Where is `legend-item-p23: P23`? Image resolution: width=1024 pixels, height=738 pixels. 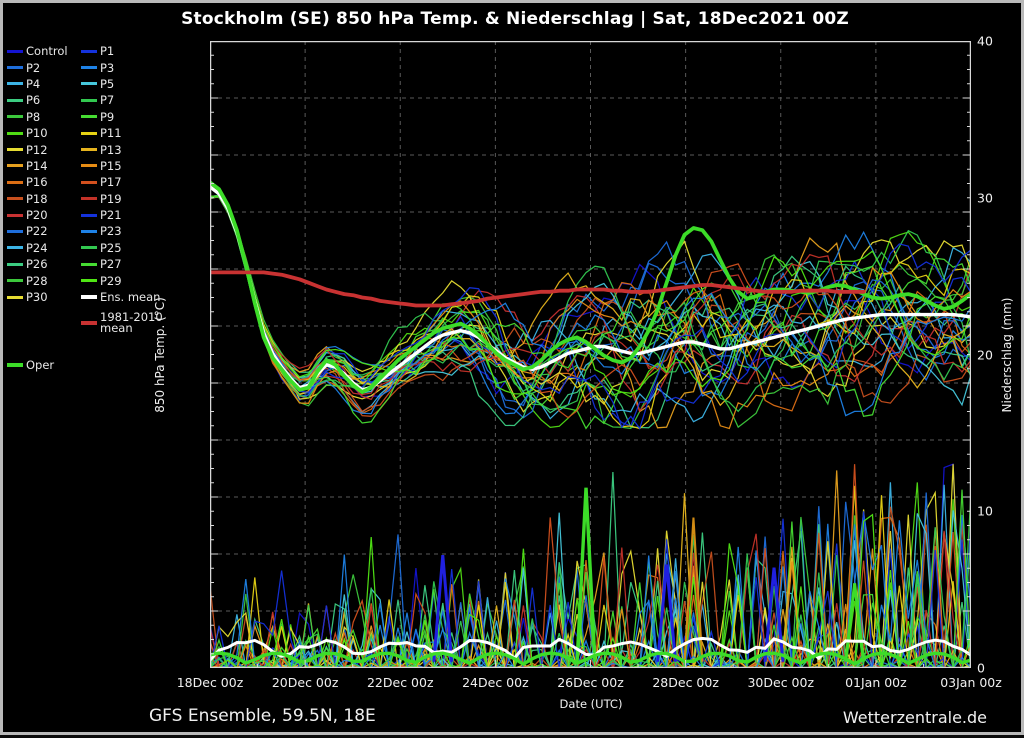
legend-item-p23: P23 is located at coordinates (120, 231).